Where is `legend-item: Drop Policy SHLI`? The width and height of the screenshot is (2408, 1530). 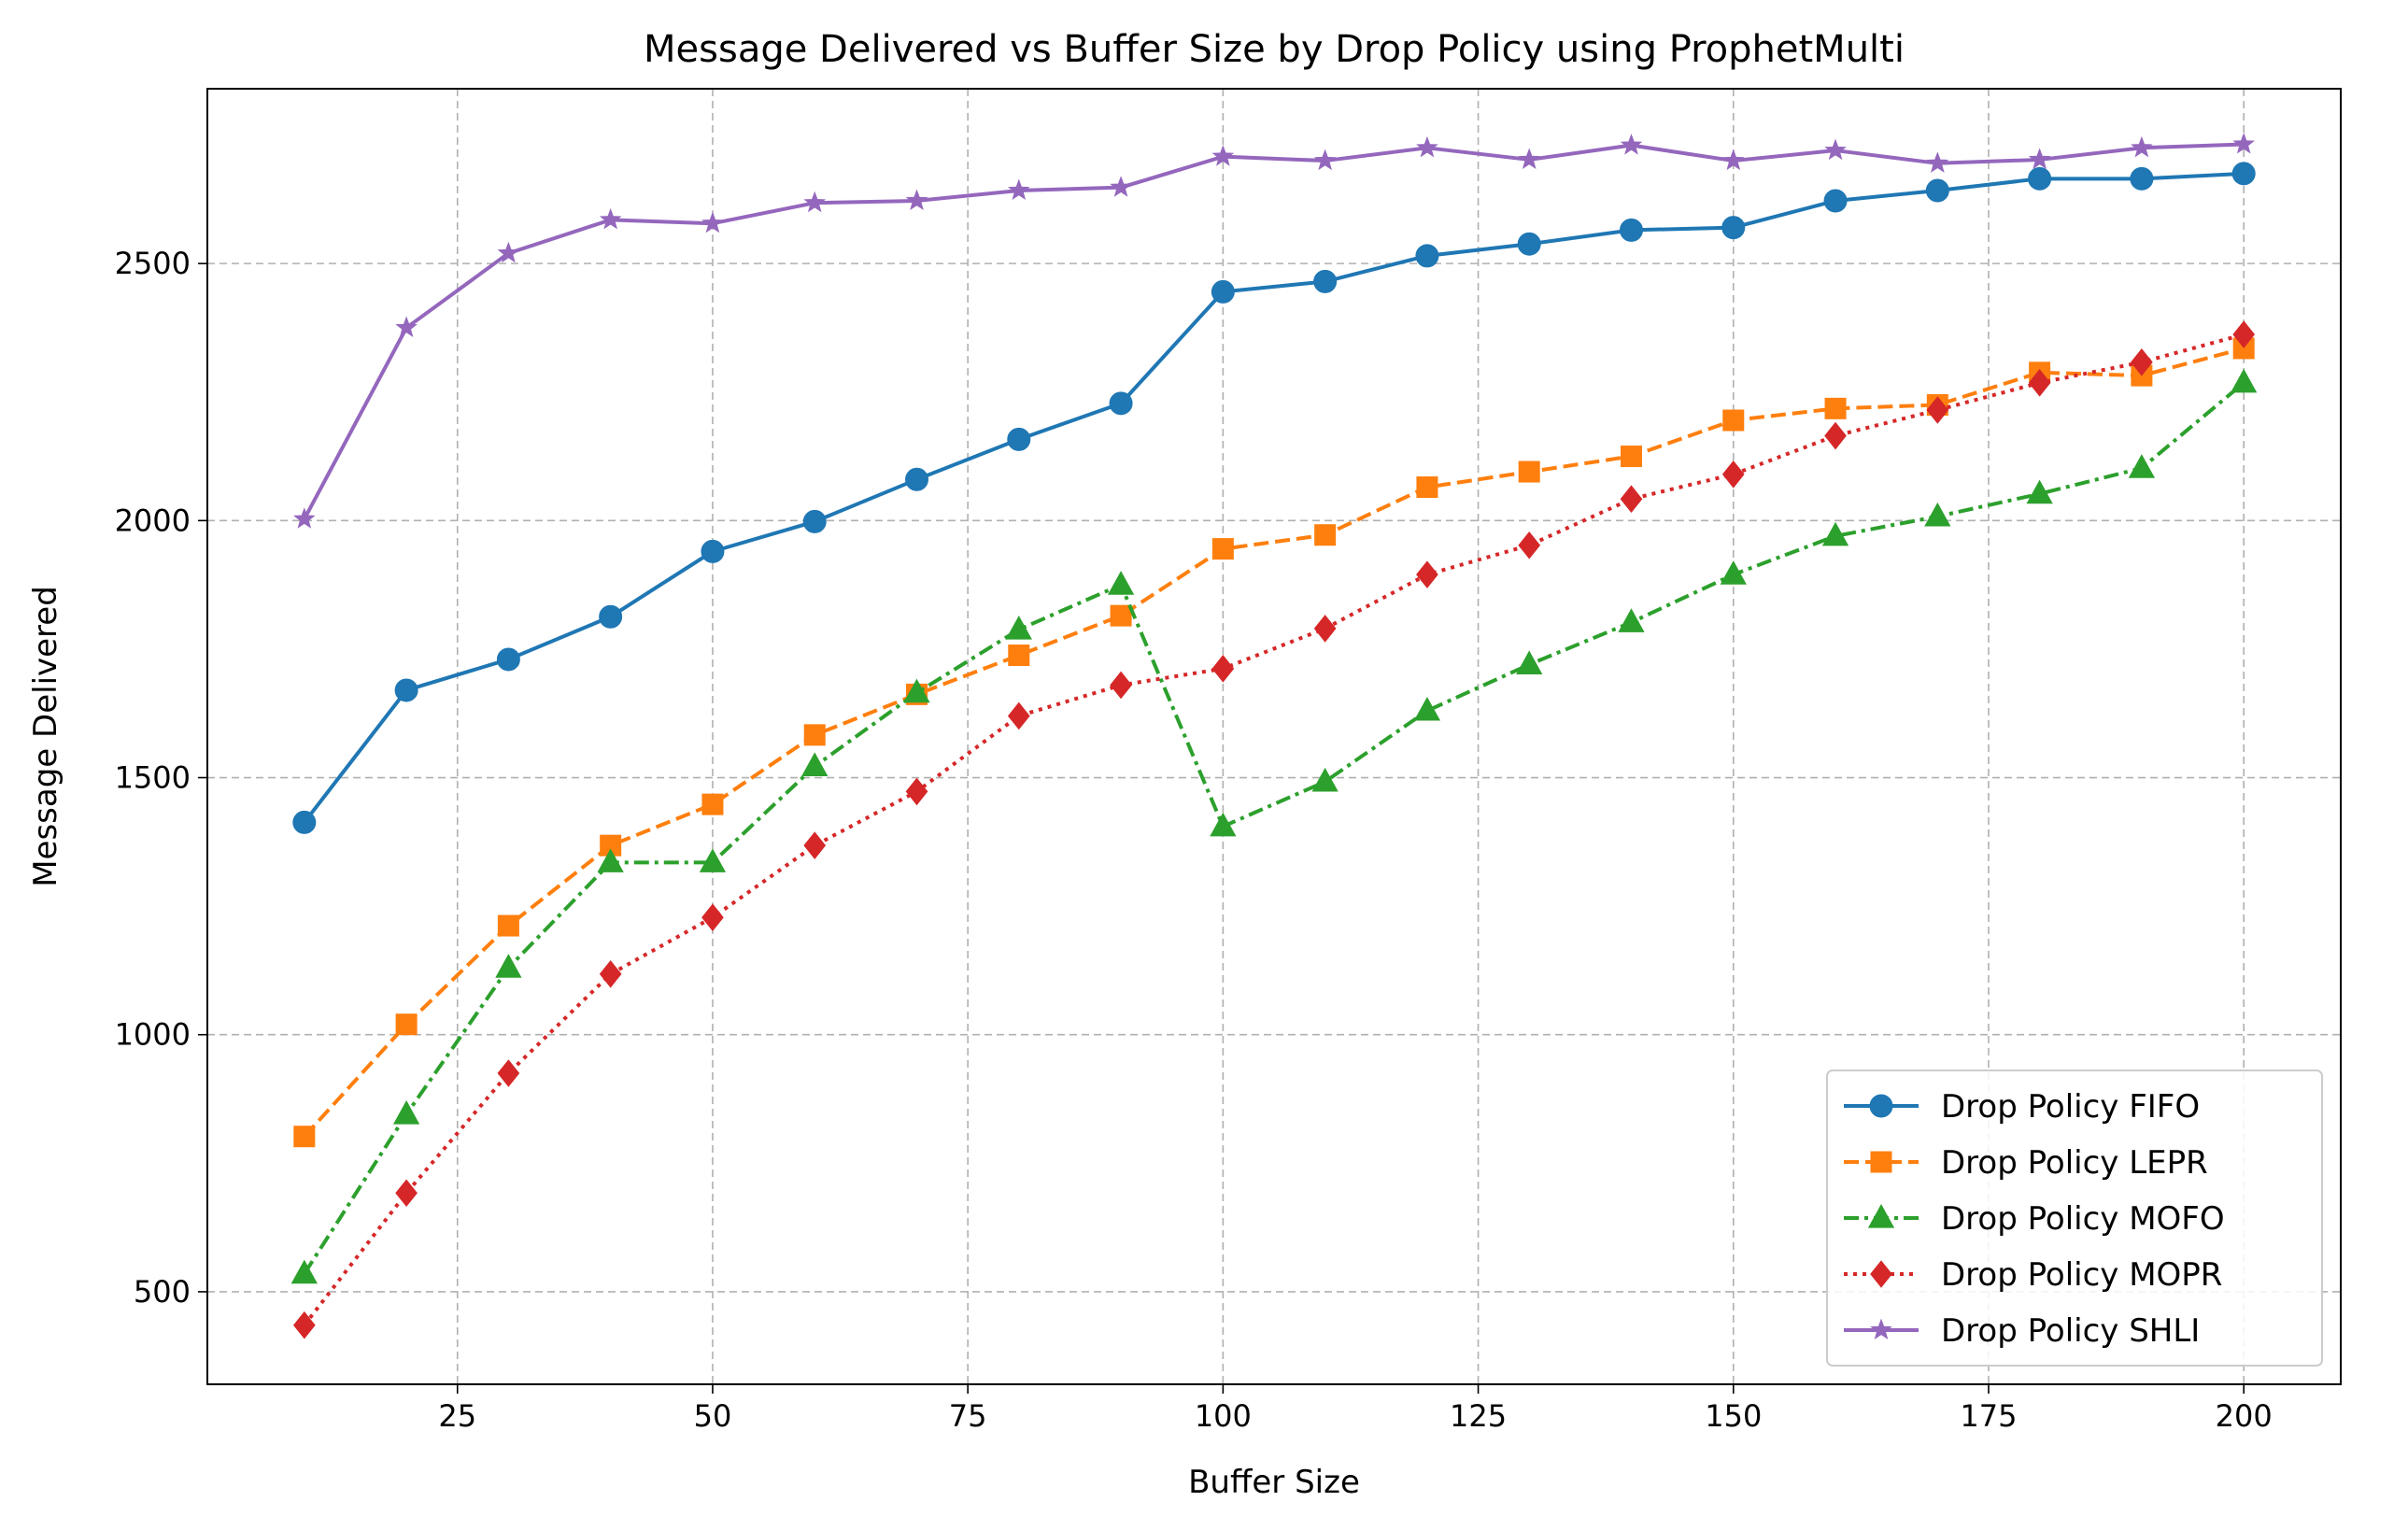 legend-item: Drop Policy SHLI is located at coordinates (2022, 1331).